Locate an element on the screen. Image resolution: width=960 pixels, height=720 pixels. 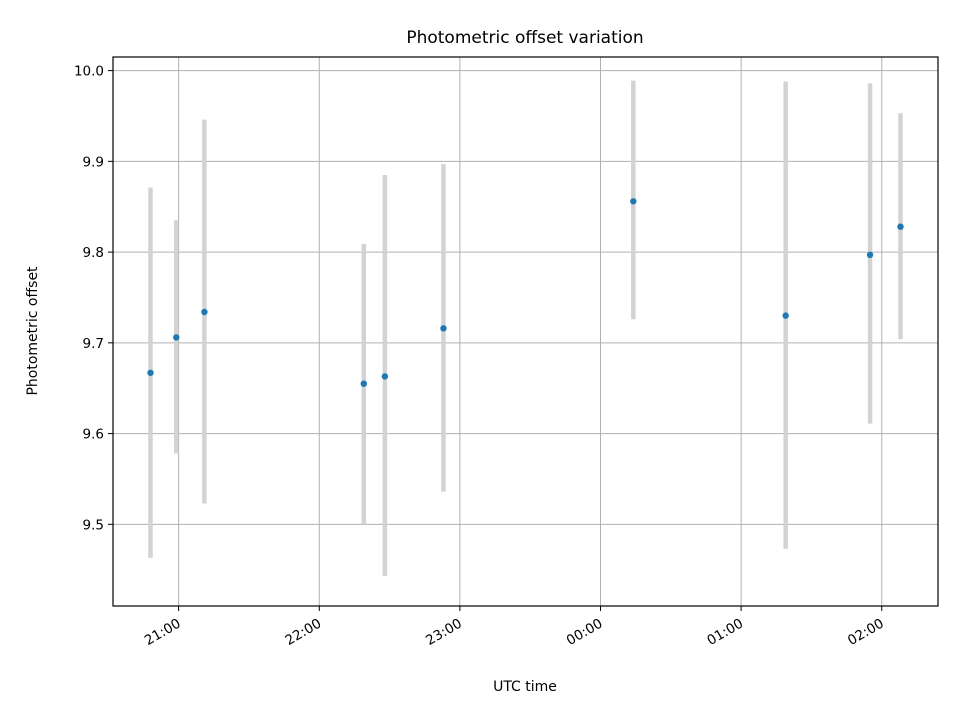
x-tick-label: 22:00 is located at coordinates (304, 632).